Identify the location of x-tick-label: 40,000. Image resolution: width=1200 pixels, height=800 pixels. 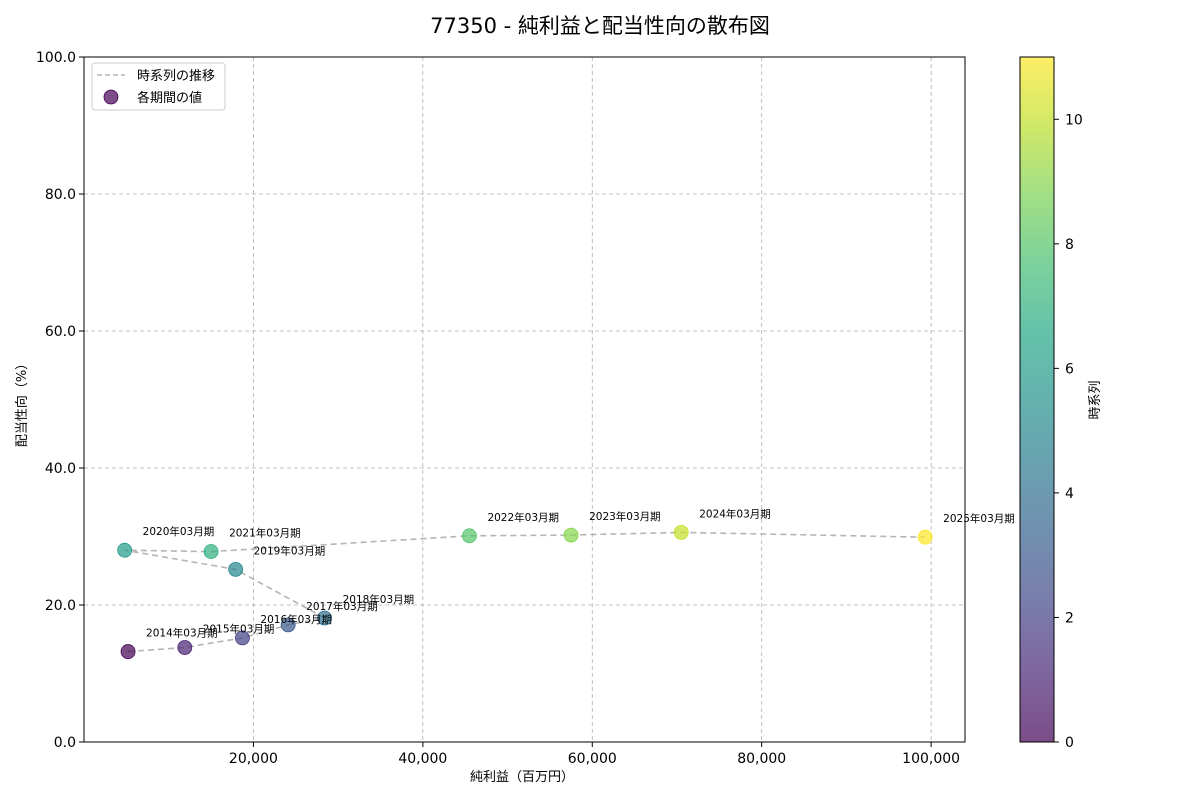
(422, 759).